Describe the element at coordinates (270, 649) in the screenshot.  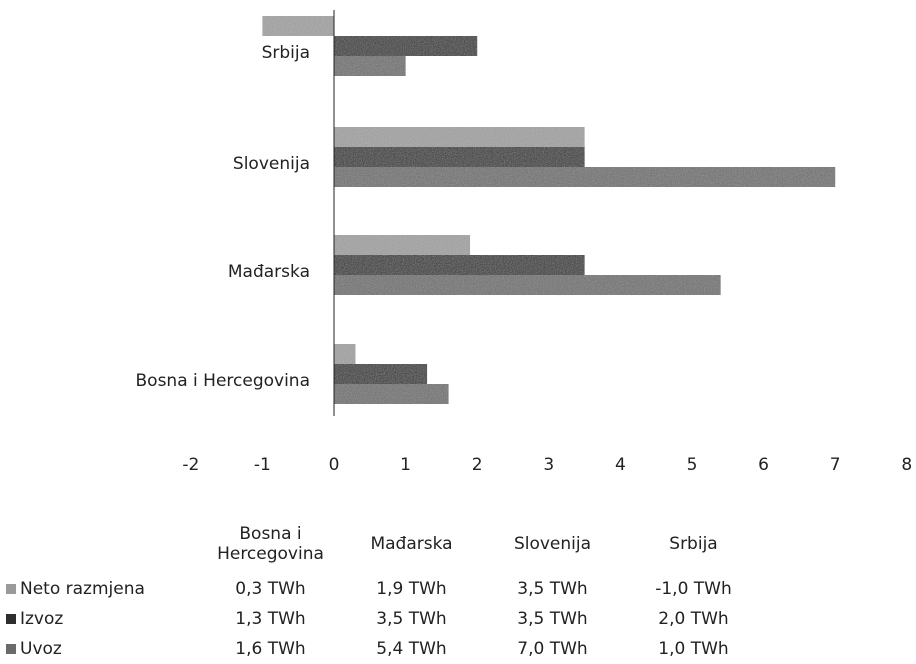
I see `table-cell-uvoz-bosna-i-hercegovina: 1,6 TWh` at that location.